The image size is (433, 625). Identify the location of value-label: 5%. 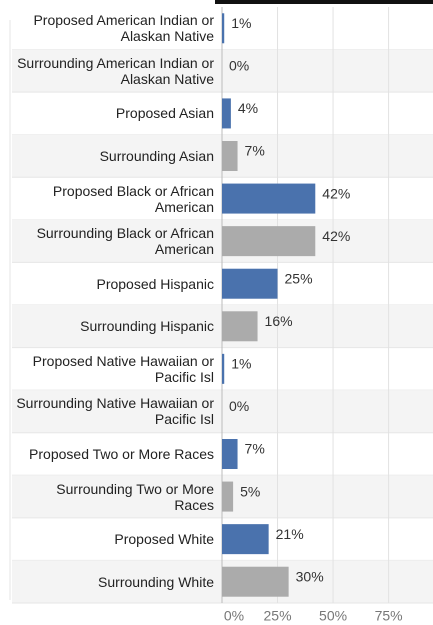
(250, 491).